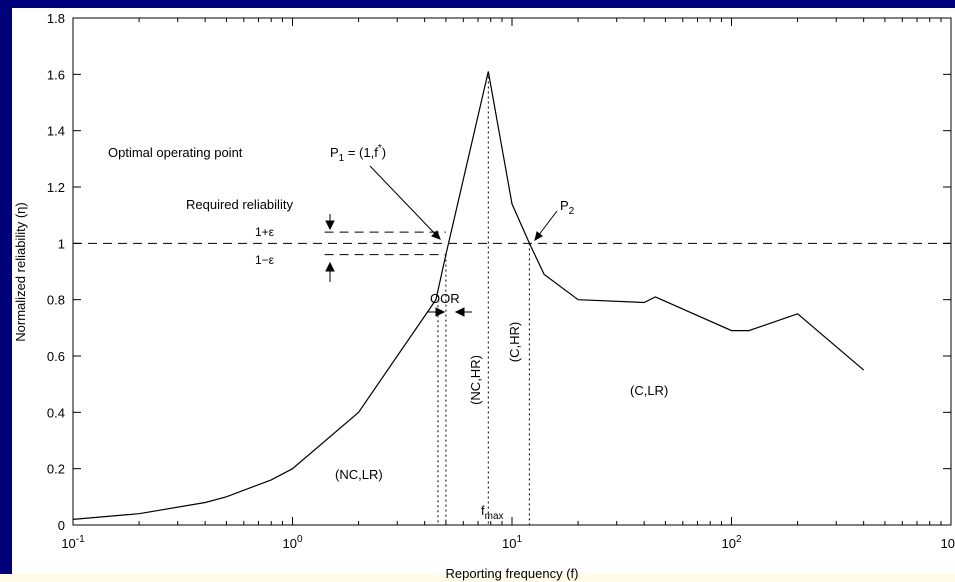 This screenshot has height=582, width=955. Describe the element at coordinates (436, 235) in the screenshot. I see `optimal-point-arrowhead` at that location.